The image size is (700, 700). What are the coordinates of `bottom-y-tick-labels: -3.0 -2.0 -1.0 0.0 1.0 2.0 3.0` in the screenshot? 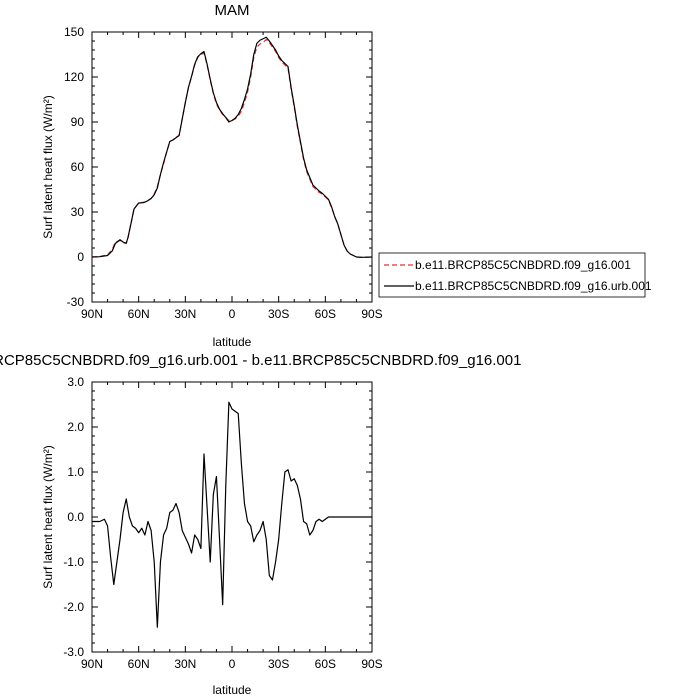 It's located at (73, 517).